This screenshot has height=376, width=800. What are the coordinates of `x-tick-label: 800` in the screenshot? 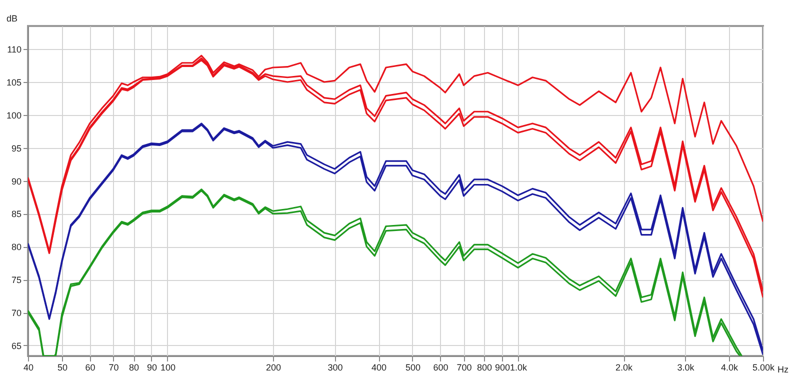 It's located at (484, 367).